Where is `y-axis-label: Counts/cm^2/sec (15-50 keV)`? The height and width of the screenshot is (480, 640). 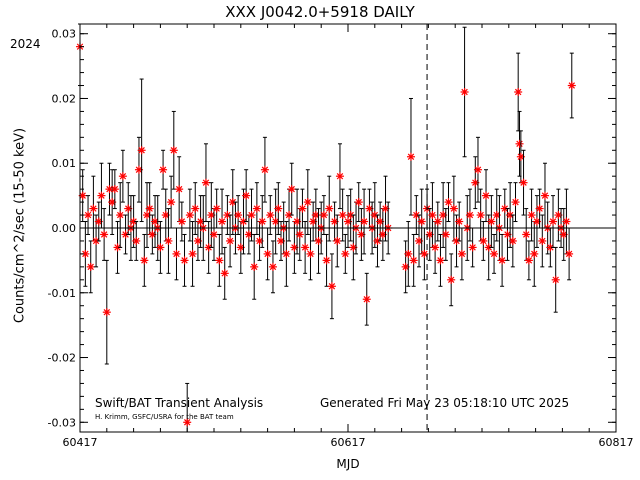 y-axis-label: Counts/cm^2/sec (15-50 keV) is located at coordinates (20, 225).